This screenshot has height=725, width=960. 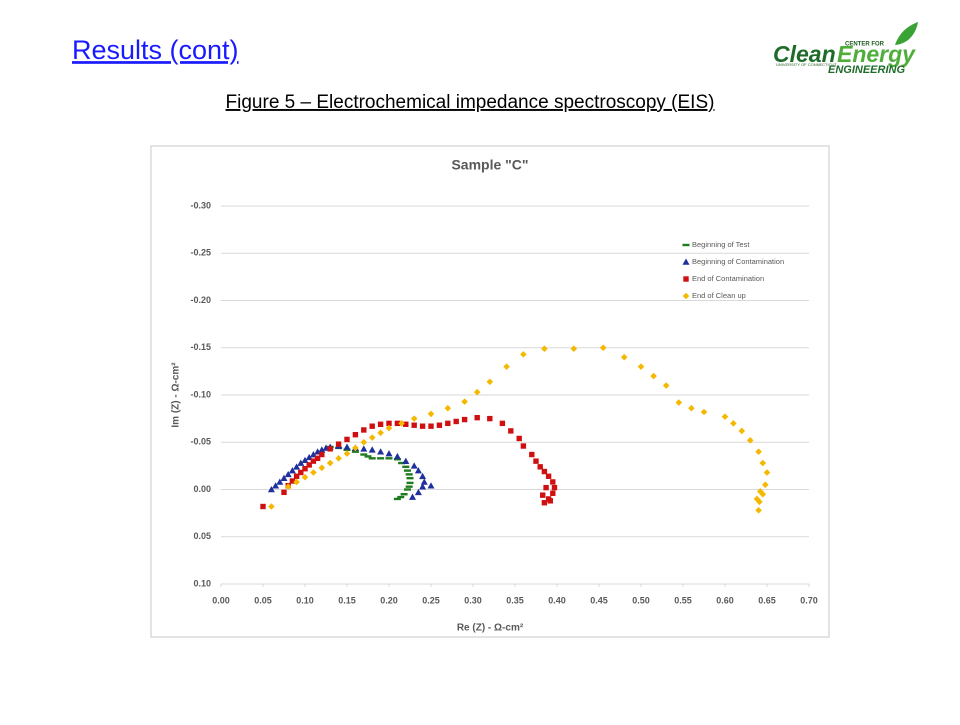 I want to click on x-tick-label: 0.10, so click(x=305, y=600).